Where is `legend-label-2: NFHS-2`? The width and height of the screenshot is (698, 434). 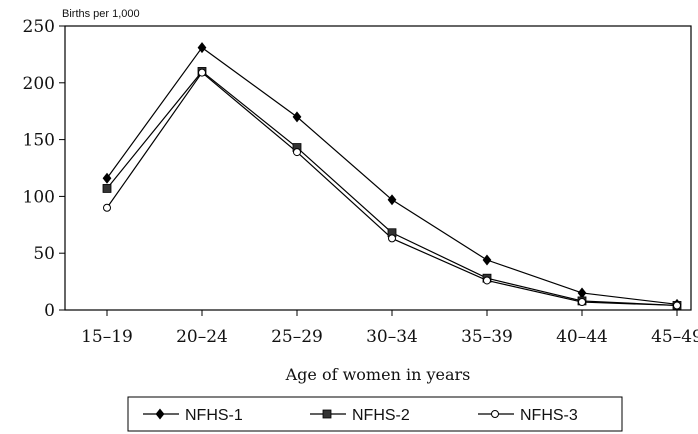 legend-label-2: NFHS-2 is located at coordinates (381, 415).